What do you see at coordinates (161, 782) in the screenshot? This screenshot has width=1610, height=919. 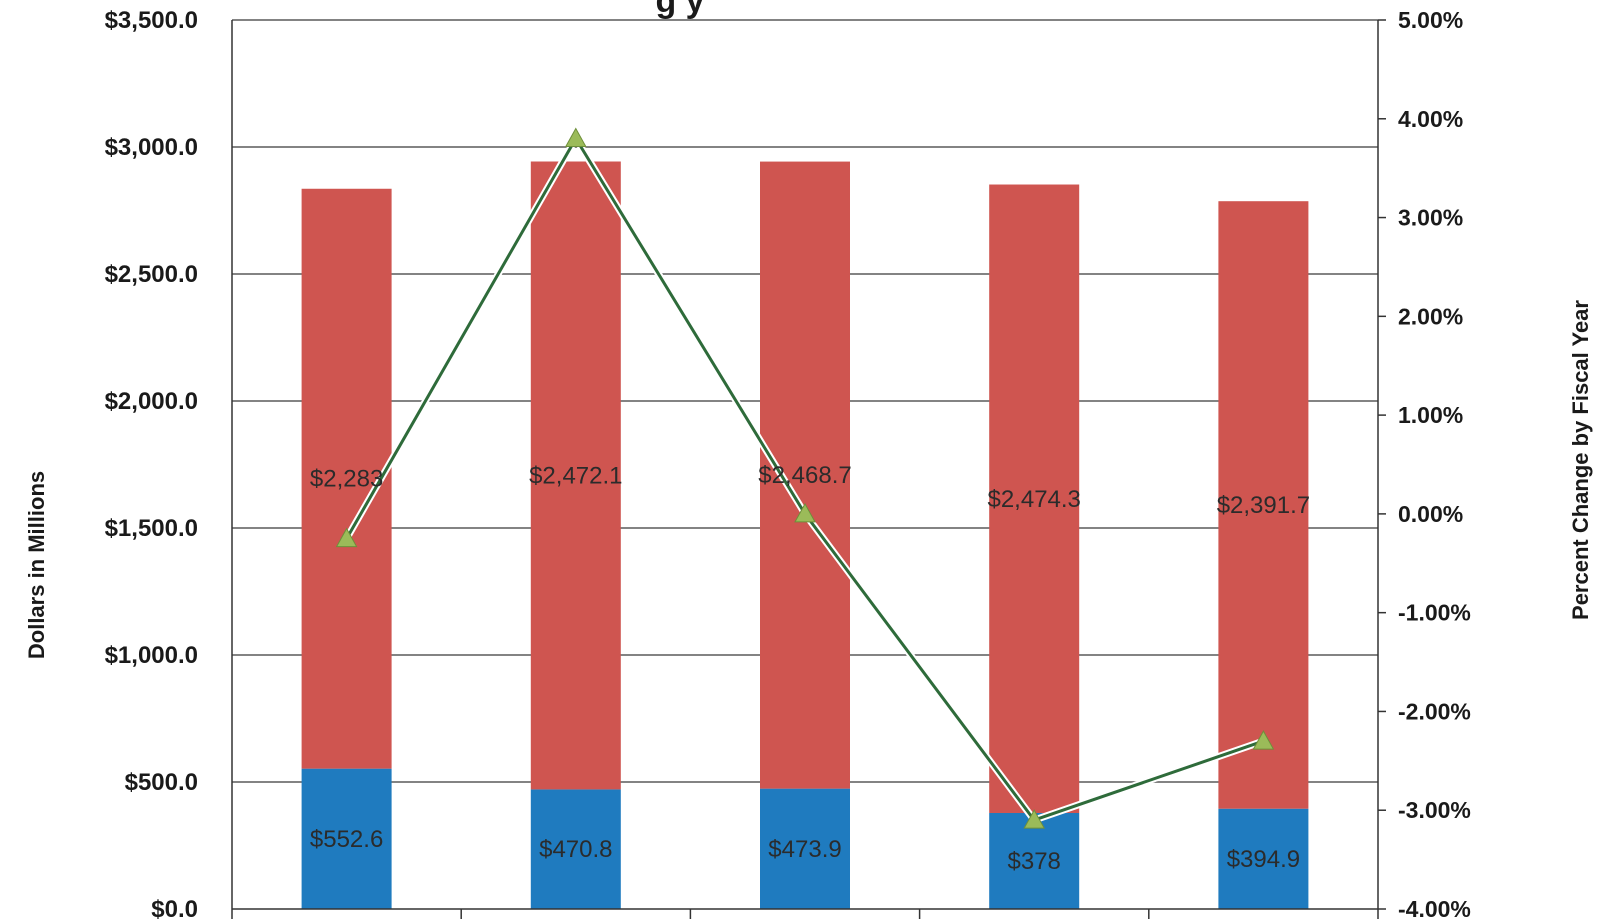 I see `y-tick-label: $500.0` at bounding box center [161, 782].